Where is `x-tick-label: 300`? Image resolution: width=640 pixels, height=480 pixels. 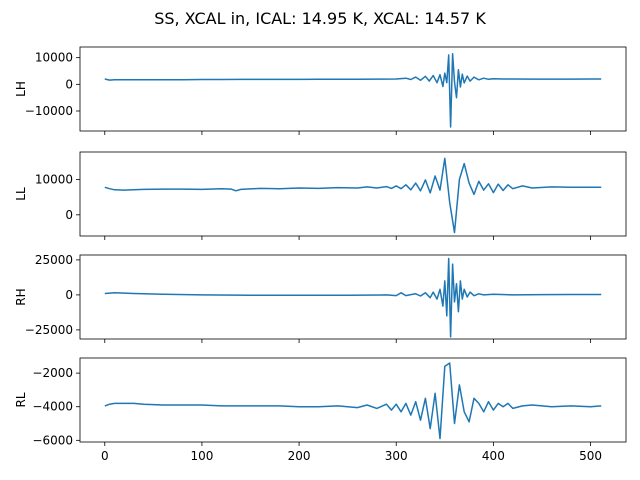 x-tick-label: 300 is located at coordinates (396, 456).